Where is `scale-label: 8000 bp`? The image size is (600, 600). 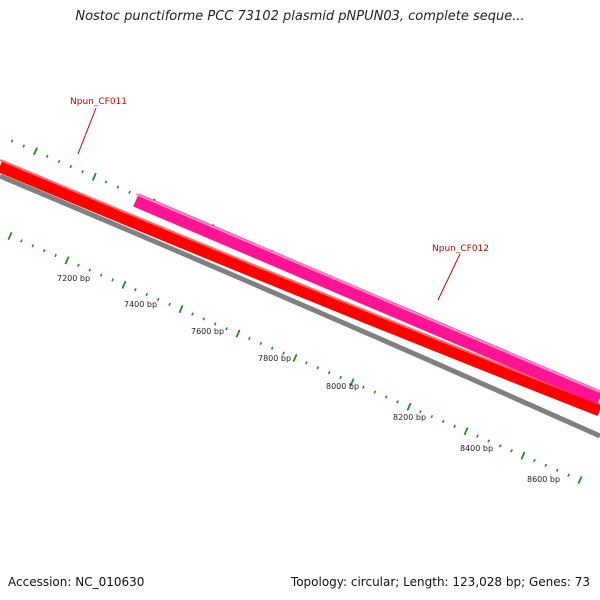 scale-label: 8000 bp is located at coordinates (342, 386).